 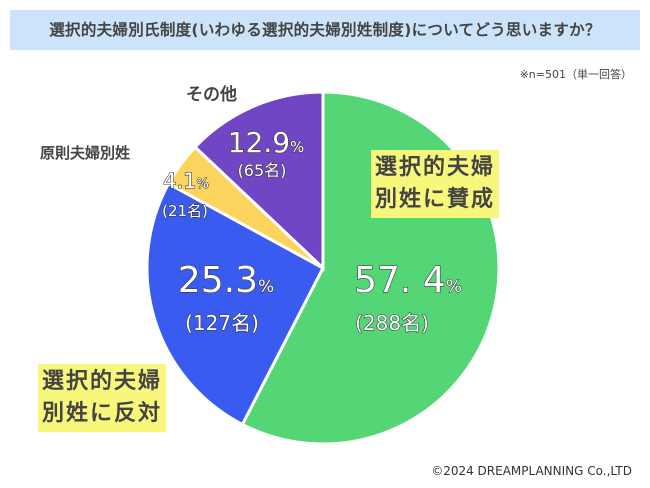 I want to click on label-principle: 原則夫婦別姓, so click(x=85, y=153).